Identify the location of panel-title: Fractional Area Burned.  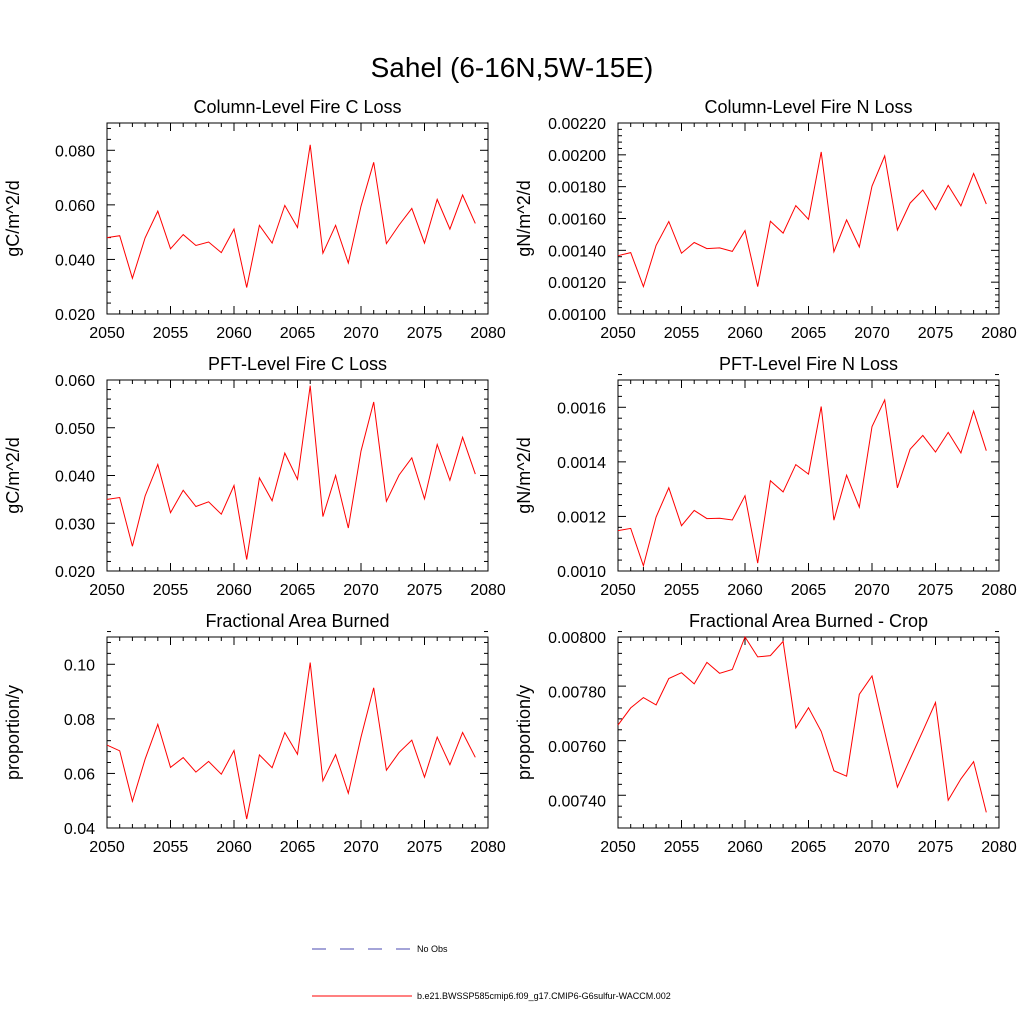
(297, 621).